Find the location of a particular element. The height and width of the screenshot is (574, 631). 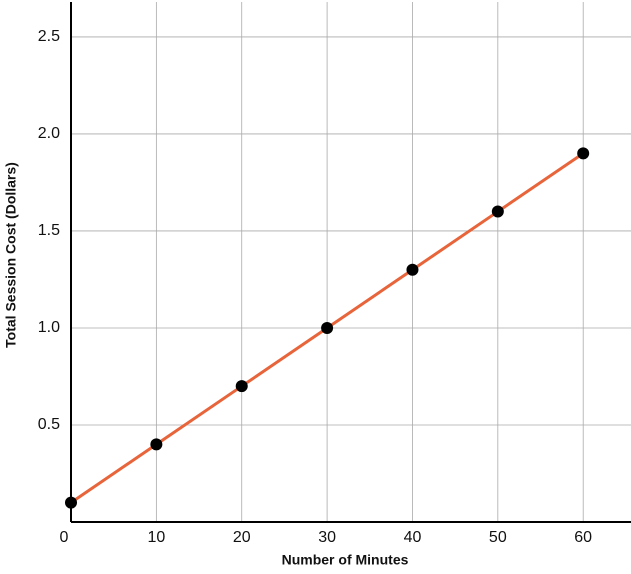

y-tick-label: 1.0 is located at coordinates (49, 327).